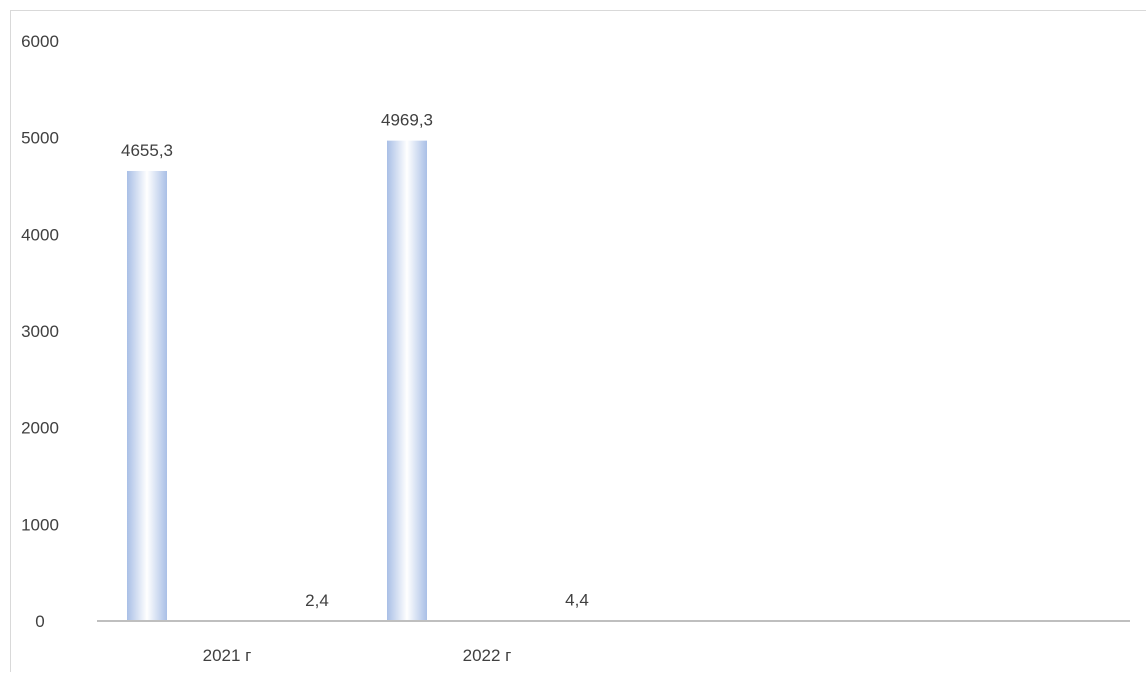  Describe the element at coordinates (227, 655) in the screenshot. I see `x-tick-label: 2021 г` at that location.